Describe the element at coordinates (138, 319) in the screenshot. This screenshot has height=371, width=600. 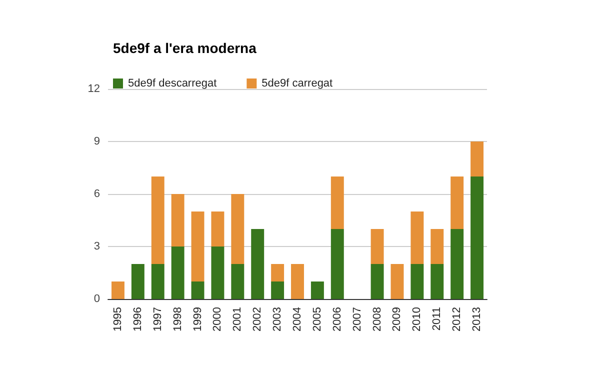
I see `x-tick-label: 1996` at that location.